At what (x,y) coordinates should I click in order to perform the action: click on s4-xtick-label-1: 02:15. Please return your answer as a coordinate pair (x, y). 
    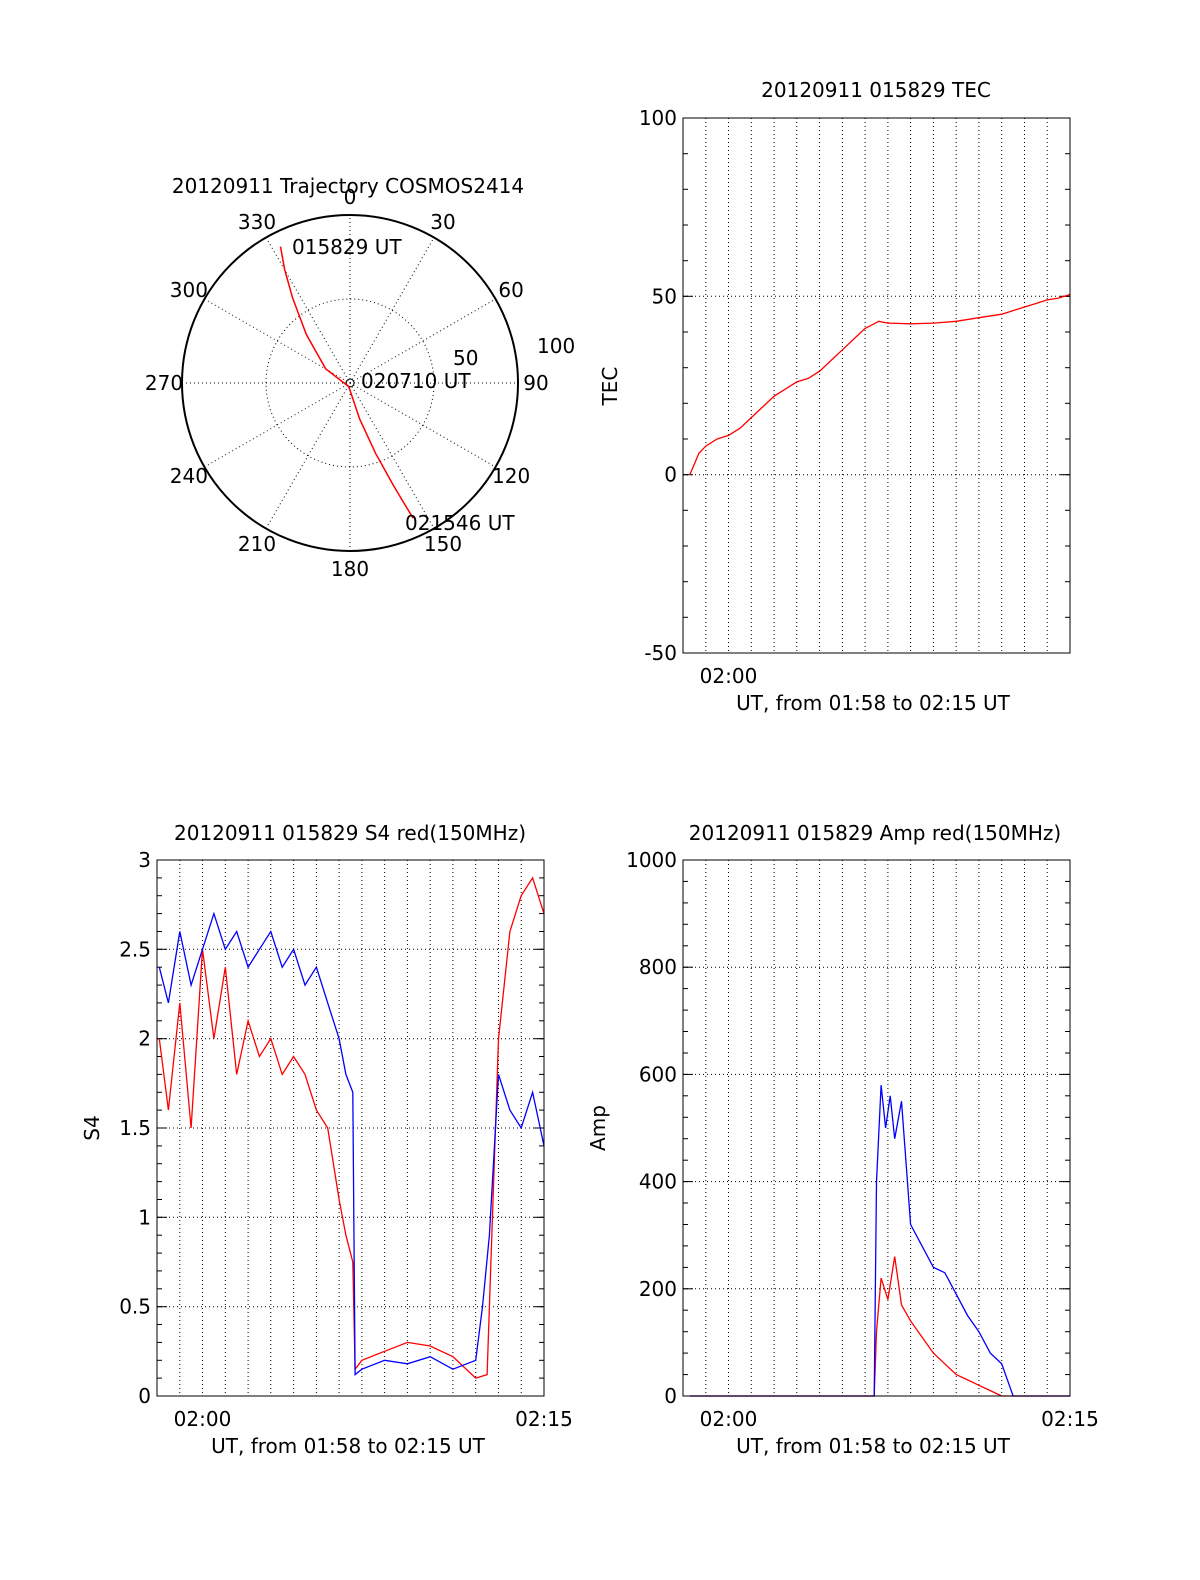
    Looking at the image, I should click on (544, 1419).